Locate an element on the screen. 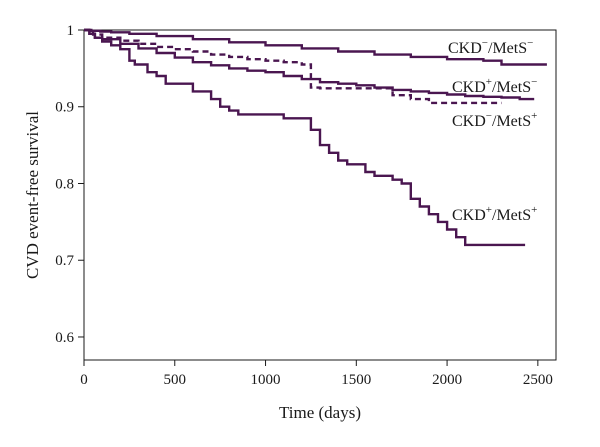 Image resolution: width=600 pixels, height=447 pixels. x-tick-label: 0 is located at coordinates (84, 380).